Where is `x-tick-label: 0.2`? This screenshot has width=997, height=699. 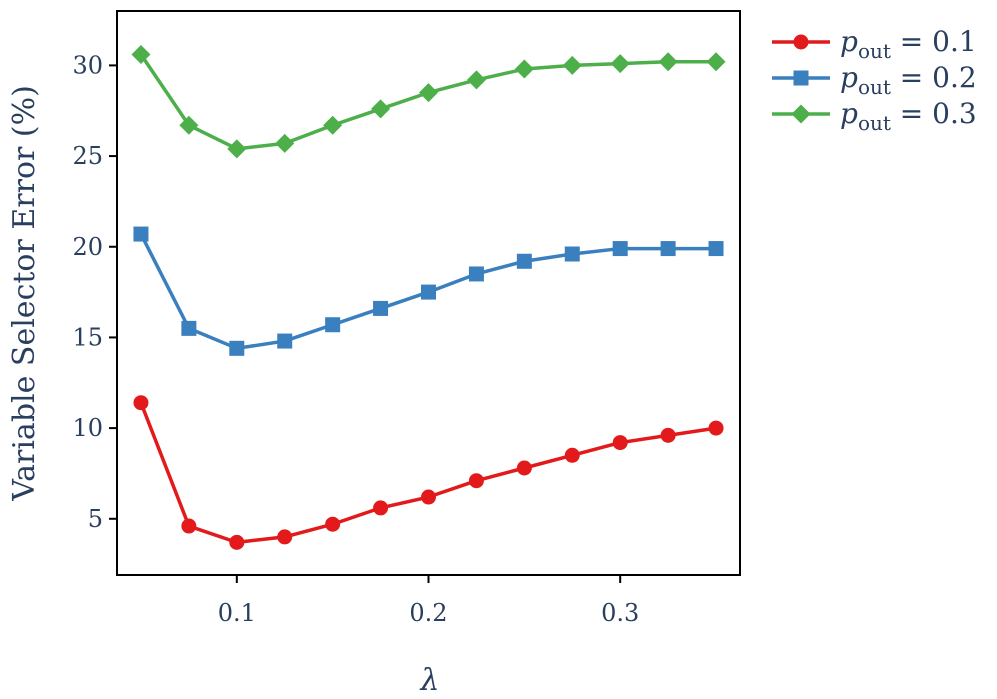 x-tick-label: 0.2 is located at coordinates (428, 613).